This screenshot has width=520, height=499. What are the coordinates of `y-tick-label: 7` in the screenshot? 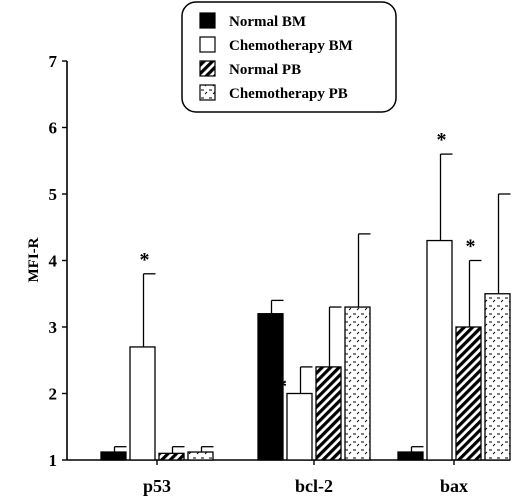 It's located at (53, 61).